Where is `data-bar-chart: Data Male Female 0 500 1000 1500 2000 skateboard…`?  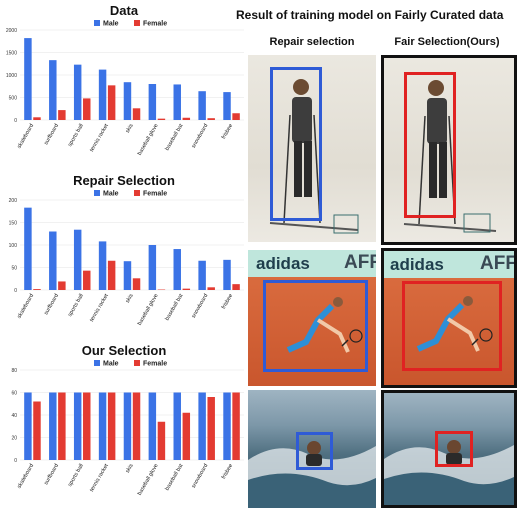 data-bar-chart: Data Male Female 0 500 1000 1500 2000 skateboard… is located at coordinates (125, 79).